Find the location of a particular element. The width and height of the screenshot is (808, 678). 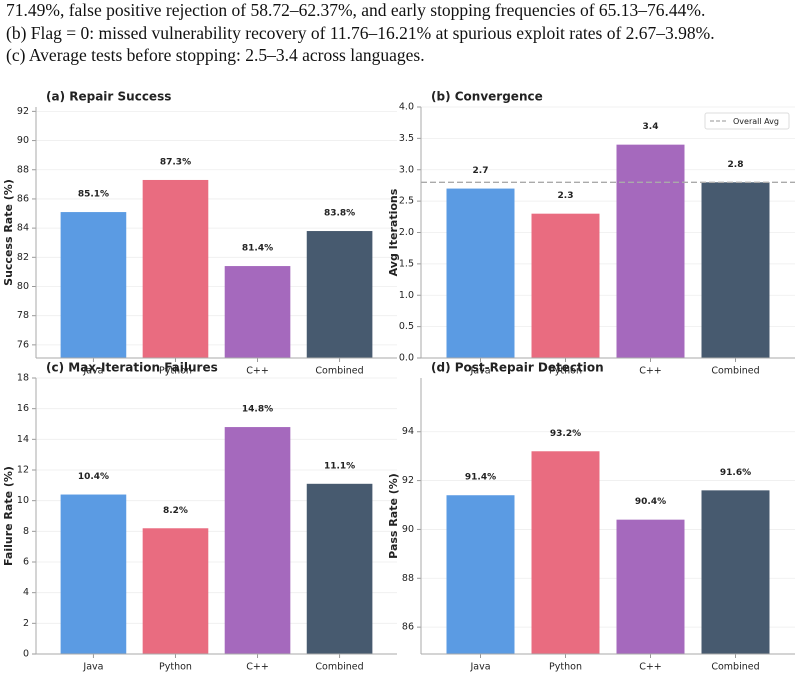

y-tick-label: 4 is located at coordinates (26, 592).